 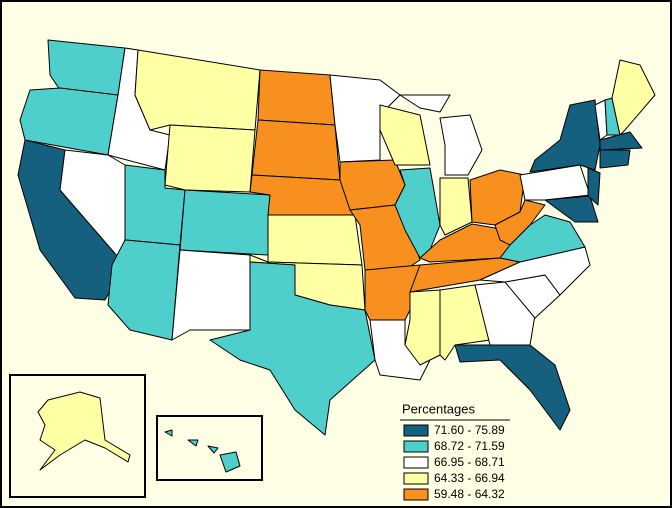 I want to click on legend-label: 64.33 - 66.94, so click(x=469, y=478).